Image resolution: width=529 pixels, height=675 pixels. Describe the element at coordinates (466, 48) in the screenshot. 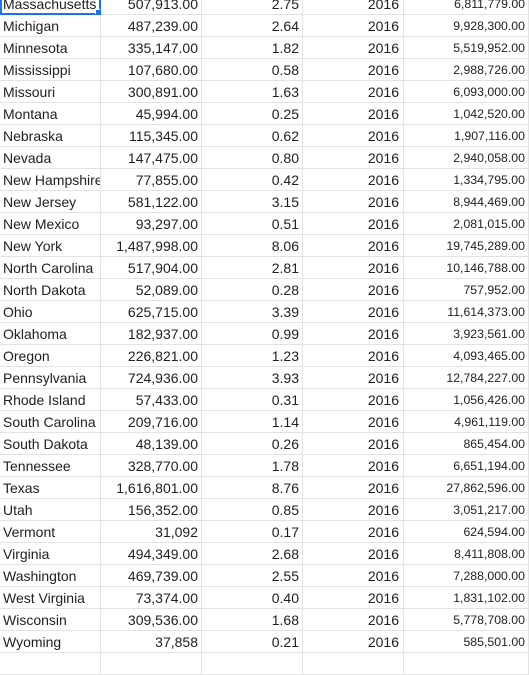

I see `data-cell: 5,519,952.00` at that location.